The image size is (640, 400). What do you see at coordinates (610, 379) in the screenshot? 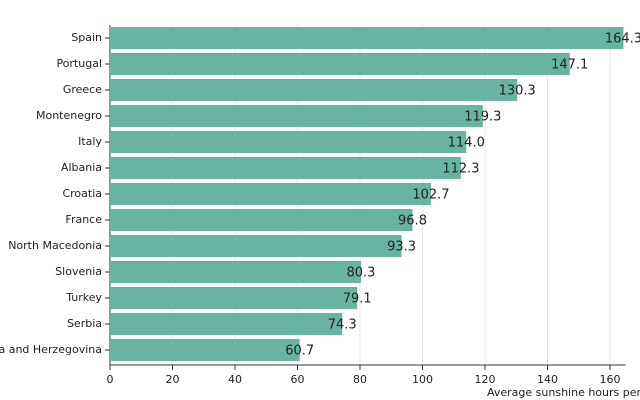
I see `x-tick-label: 160` at bounding box center [610, 379].